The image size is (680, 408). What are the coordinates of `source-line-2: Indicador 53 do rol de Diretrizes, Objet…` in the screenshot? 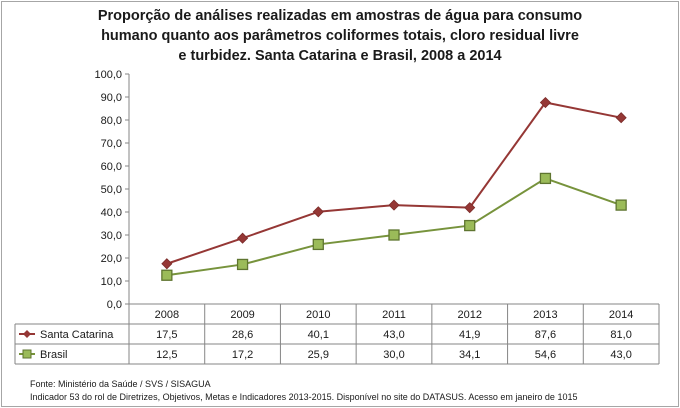 It's located at (304, 397).